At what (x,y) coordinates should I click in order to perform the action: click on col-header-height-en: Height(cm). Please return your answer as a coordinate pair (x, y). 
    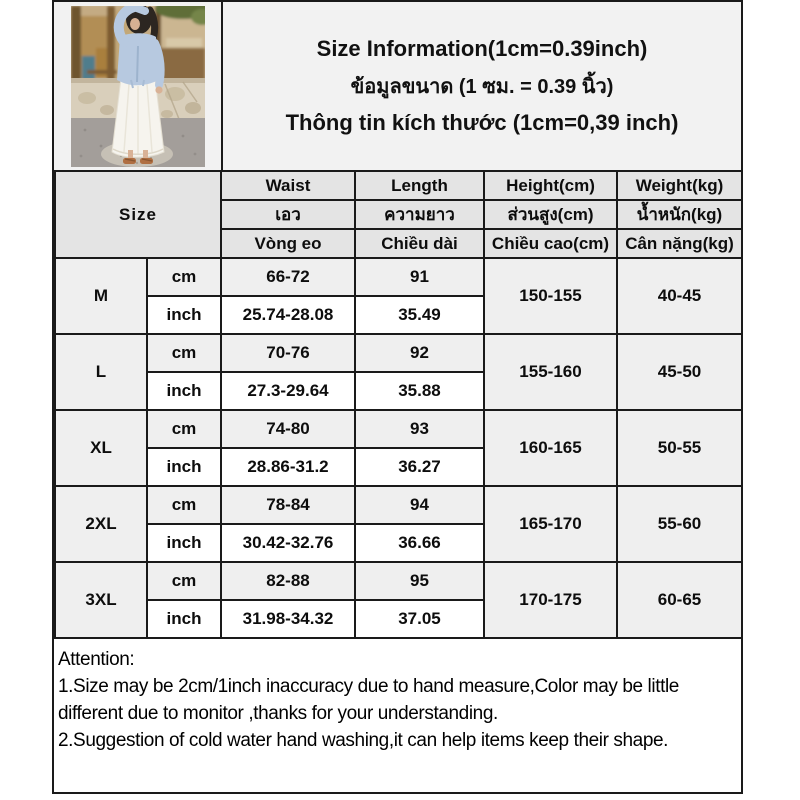
    Looking at the image, I should click on (550, 185).